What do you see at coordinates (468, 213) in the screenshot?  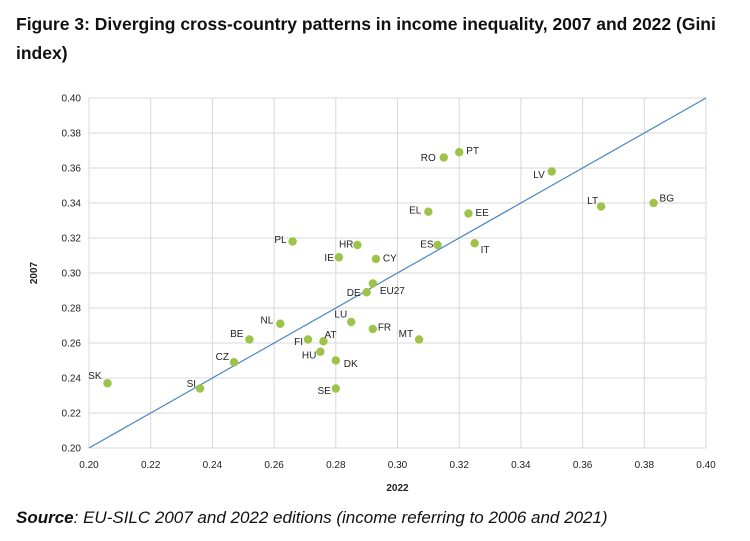 I see `data-point-ee` at bounding box center [468, 213].